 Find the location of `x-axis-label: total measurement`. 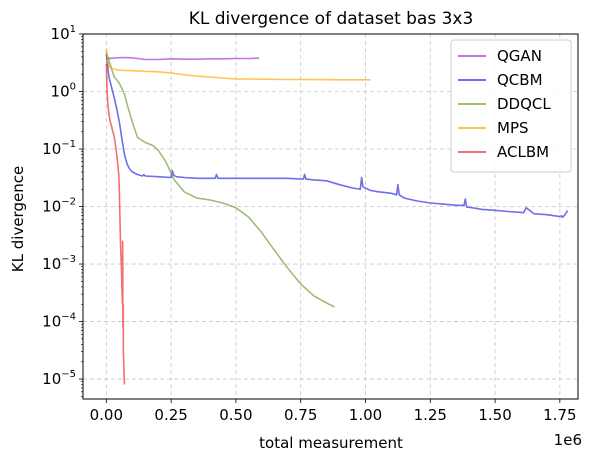

x-axis-label: total measurement is located at coordinates (331, 443).